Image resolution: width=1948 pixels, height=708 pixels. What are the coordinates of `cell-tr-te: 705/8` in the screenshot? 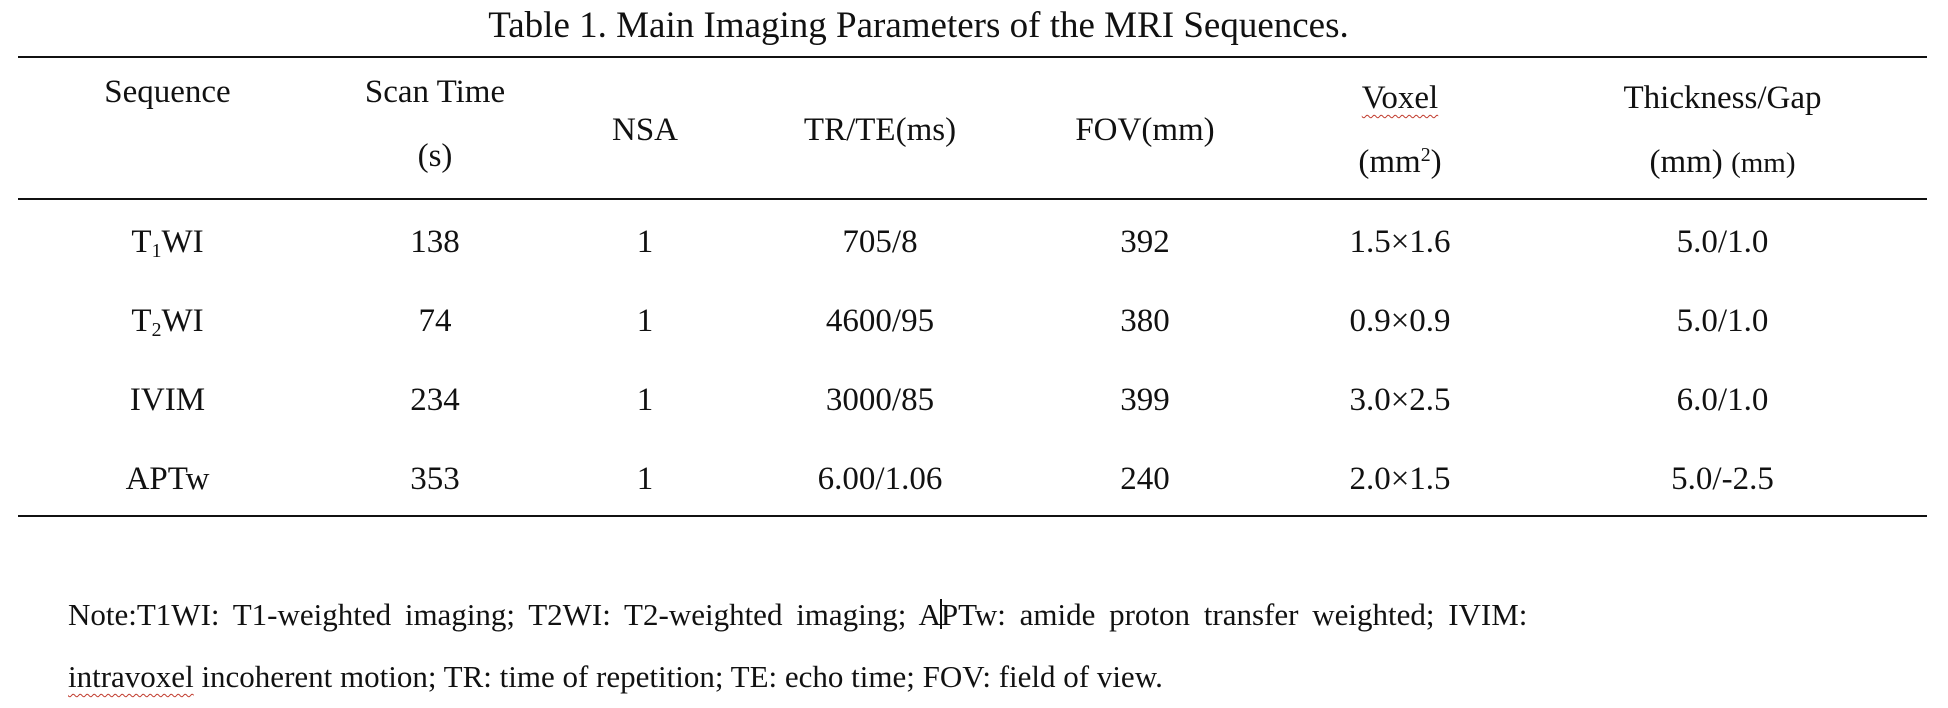 It's located at (880, 242).